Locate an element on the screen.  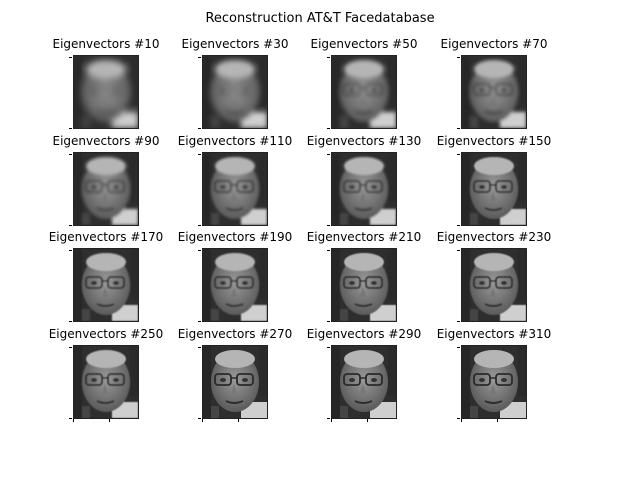
subplot-panel: Eigenvectors #10 is located at coordinates (128, 85).